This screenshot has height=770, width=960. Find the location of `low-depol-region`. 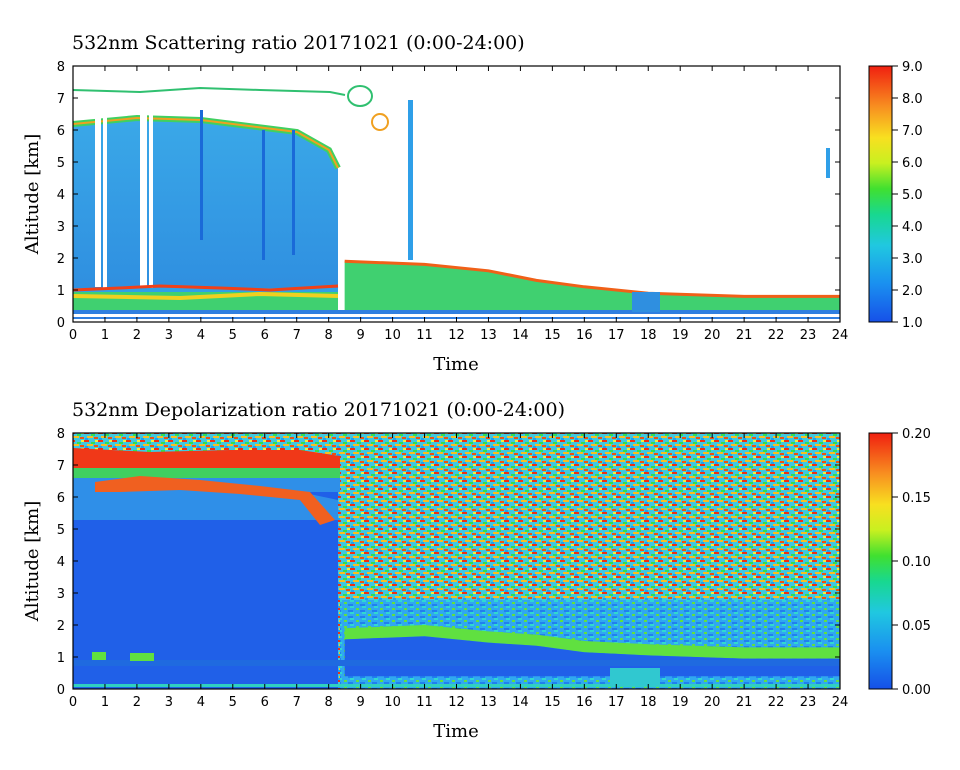

low-depol-region is located at coordinates (205, 589).